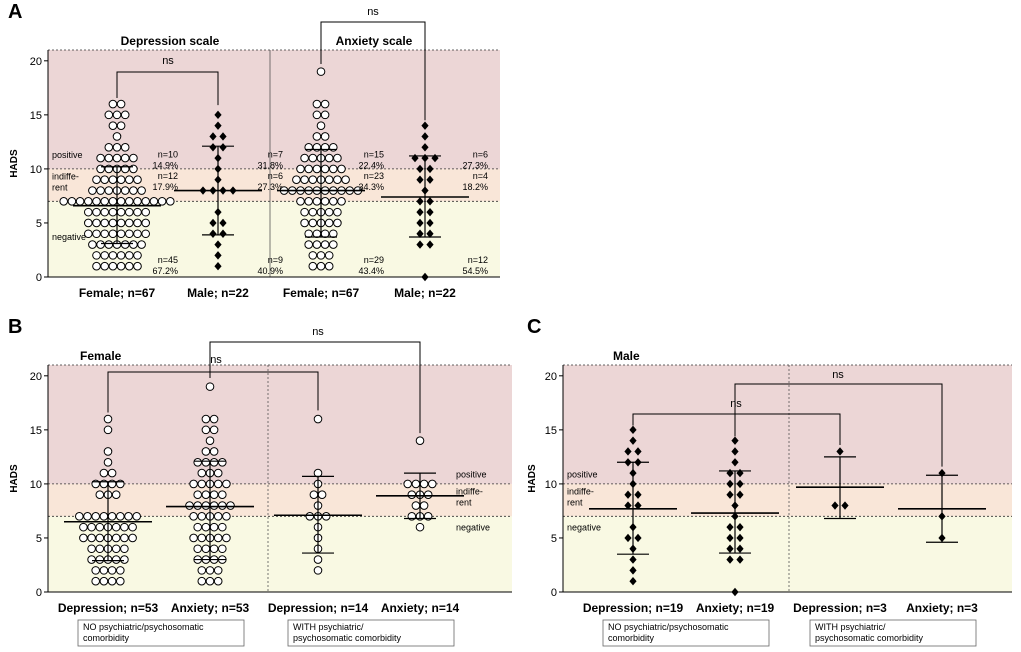 The width and height of the screenshot is (1021, 652). Describe the element at coordinates (270, 160) in the screenshot. I see `percentage-annotation: n=7 31.8%` at that location.